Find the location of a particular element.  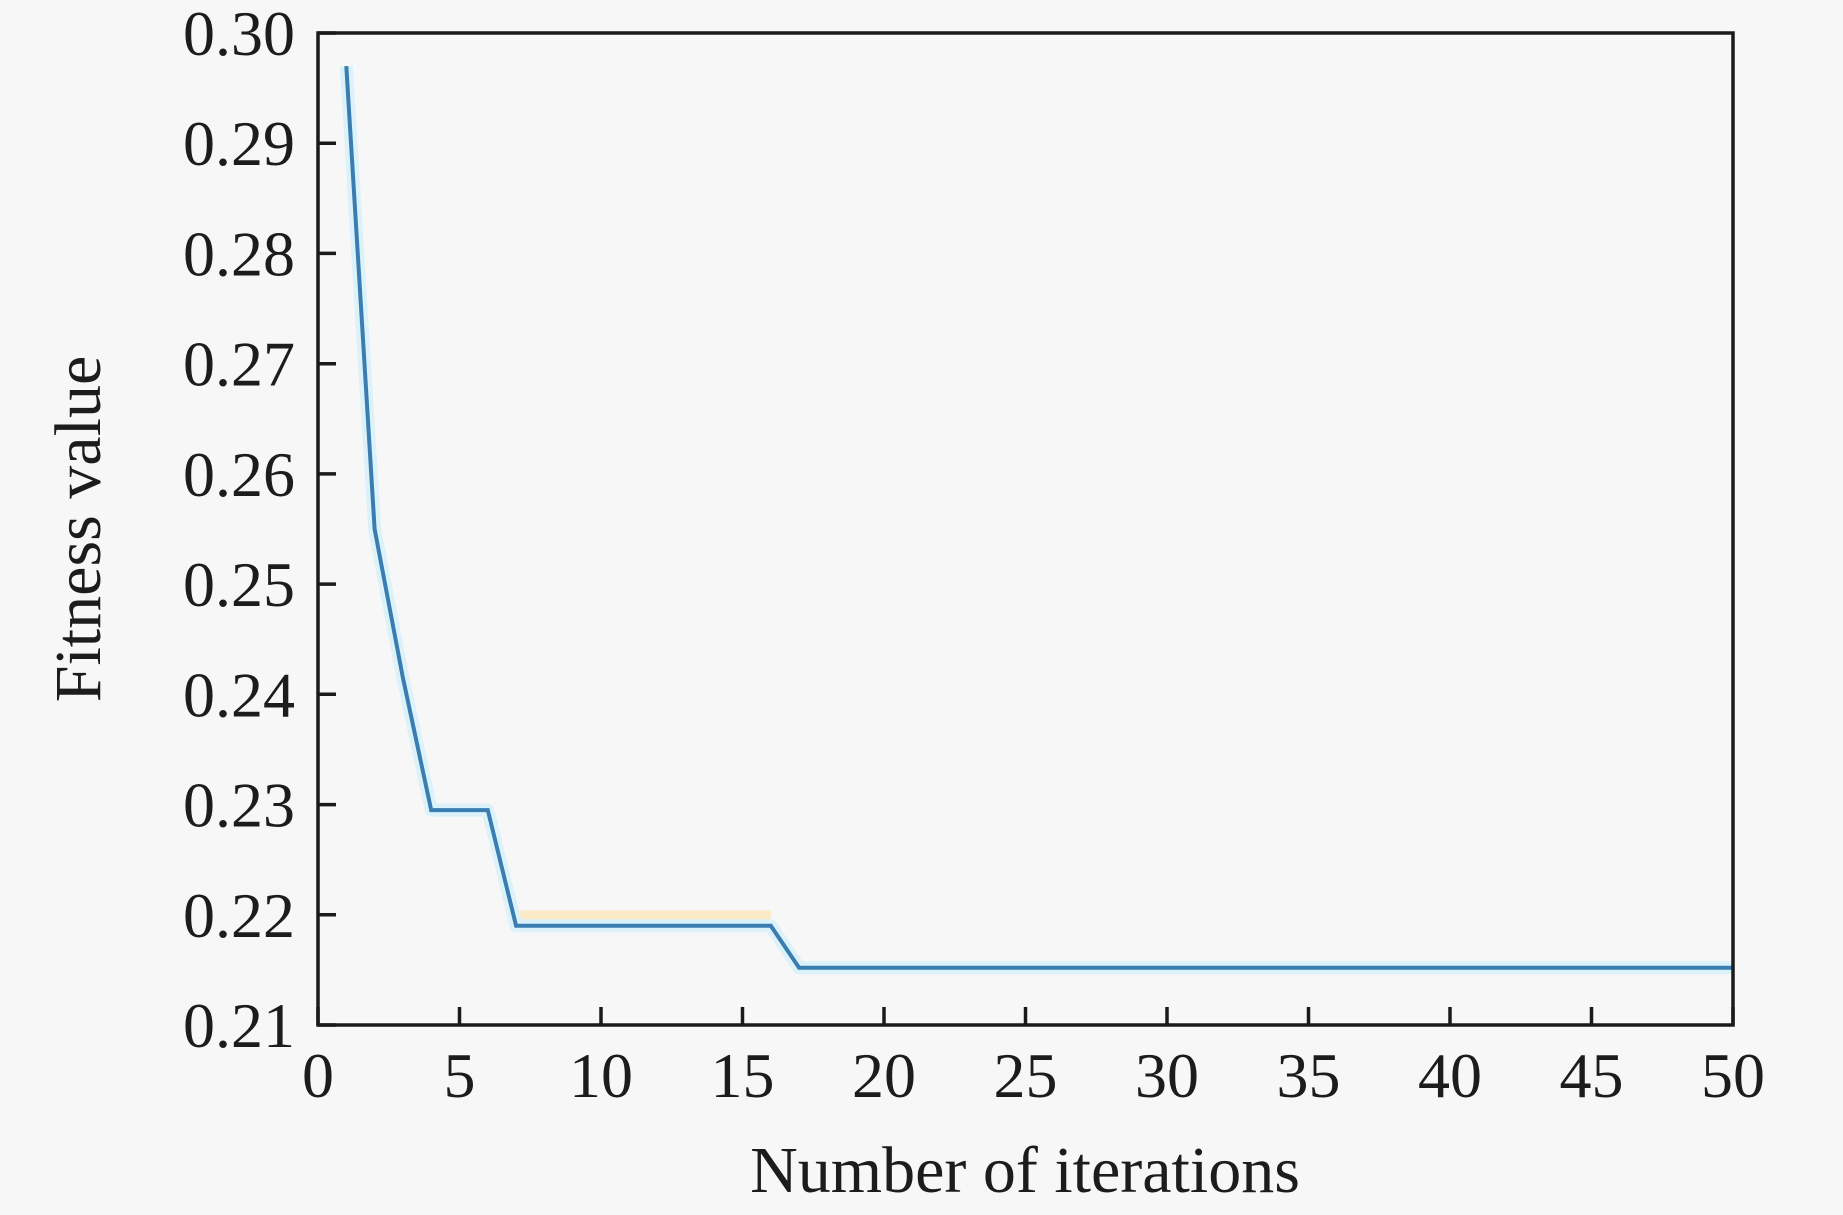

y-axis-title: Fitness value is located at coordinates (78, 529).